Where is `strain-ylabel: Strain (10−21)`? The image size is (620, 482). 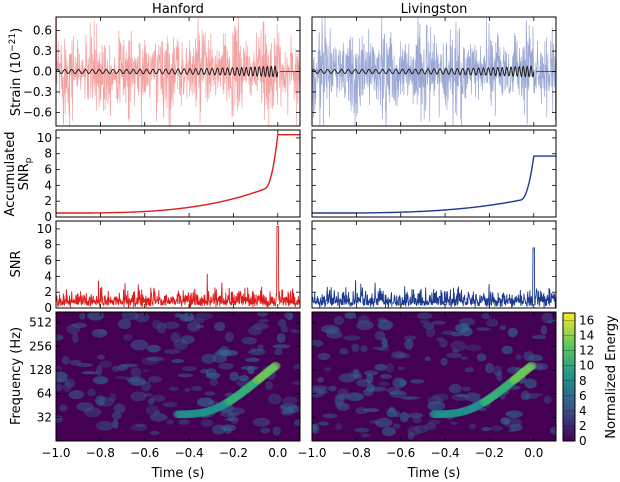 strain-ylabel: Strain (10−21) is located at coordinates (16, 72).